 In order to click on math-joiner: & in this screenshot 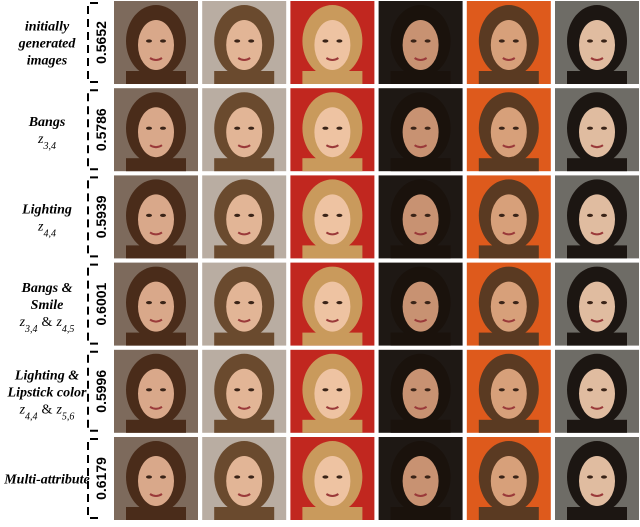, I will do `click(47, 322)`.